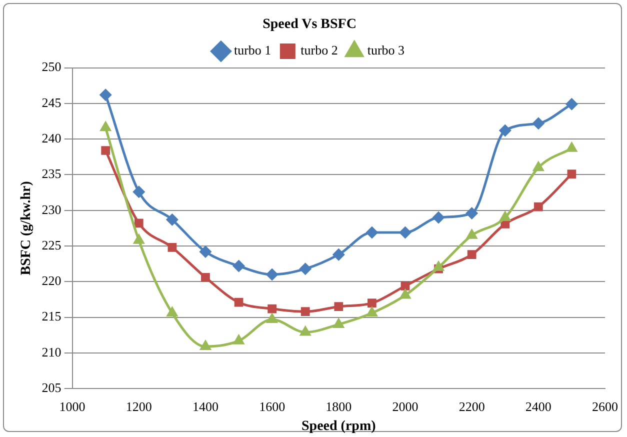  Describe the element at coordinates (205, 406) in the screenshot. I see `x-tick-label: 1400` at that location.